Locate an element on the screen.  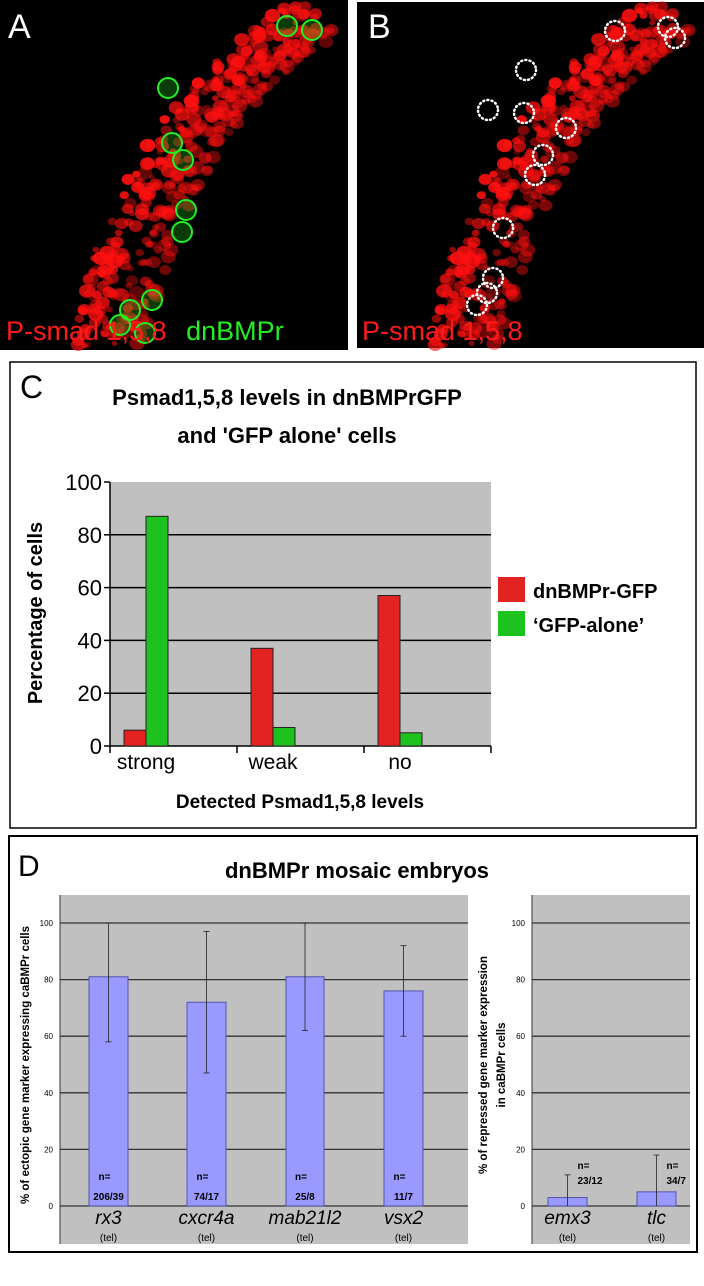
chart-c-legend-label: ‘GFP-alone’ is located at coordinates (588, 626).